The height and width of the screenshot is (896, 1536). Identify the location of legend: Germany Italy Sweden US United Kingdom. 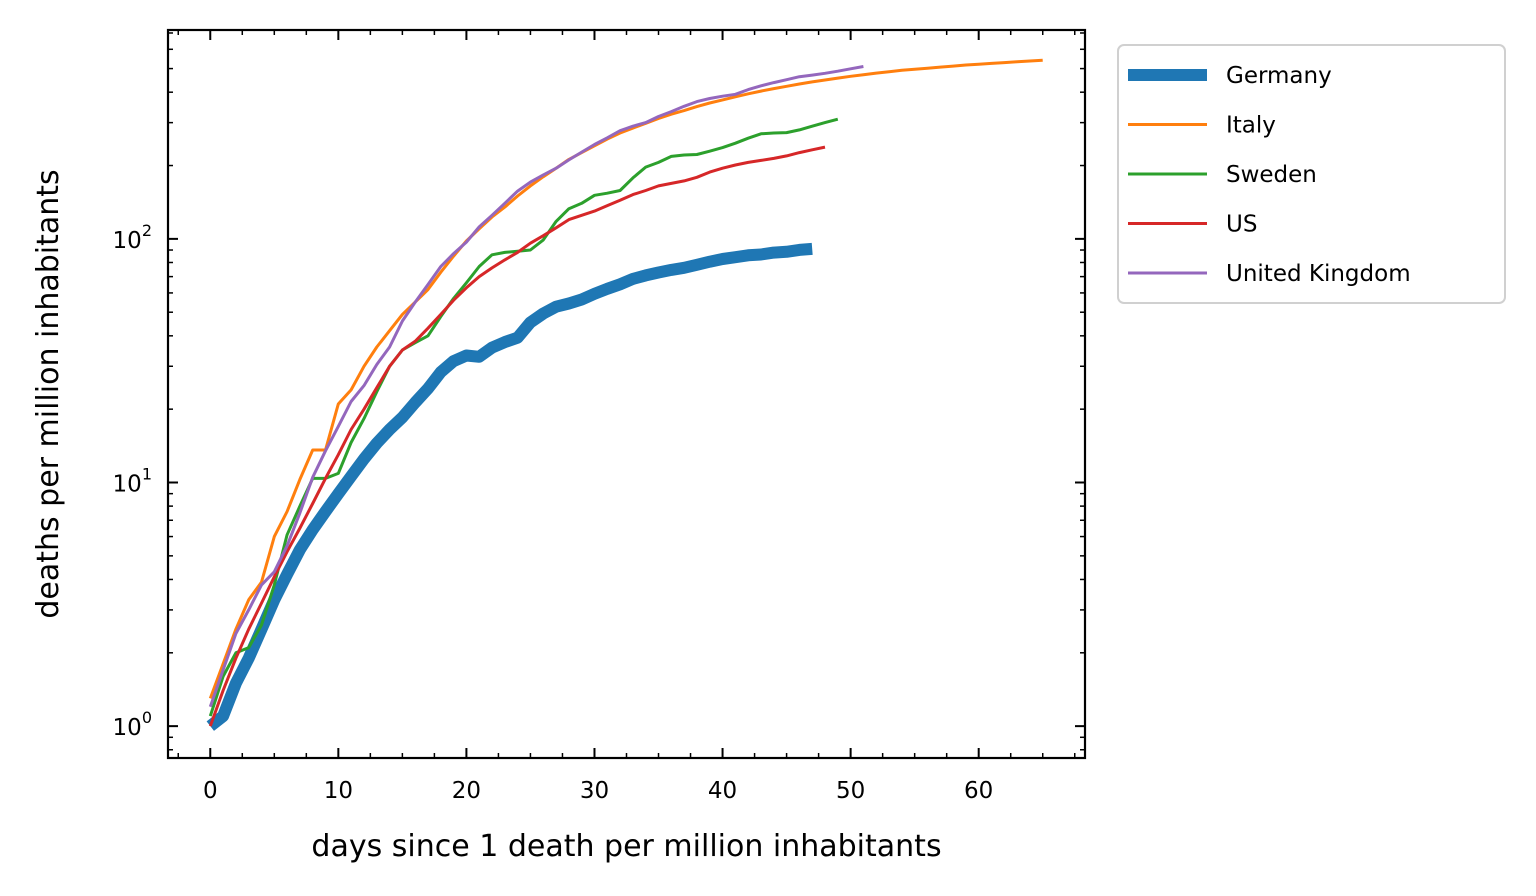
(1311, 174).